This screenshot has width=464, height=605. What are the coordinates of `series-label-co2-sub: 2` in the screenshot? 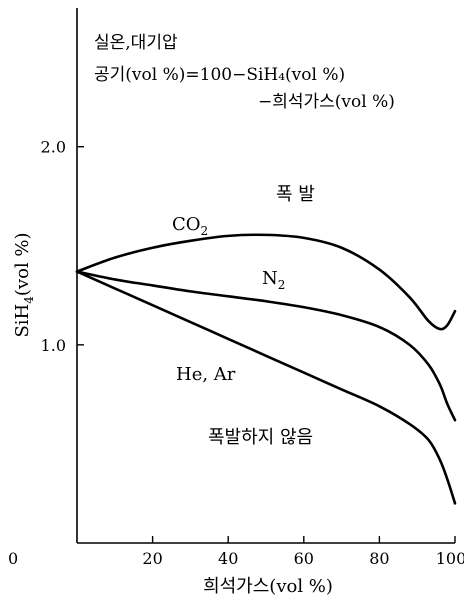 It's located at (205, 231).